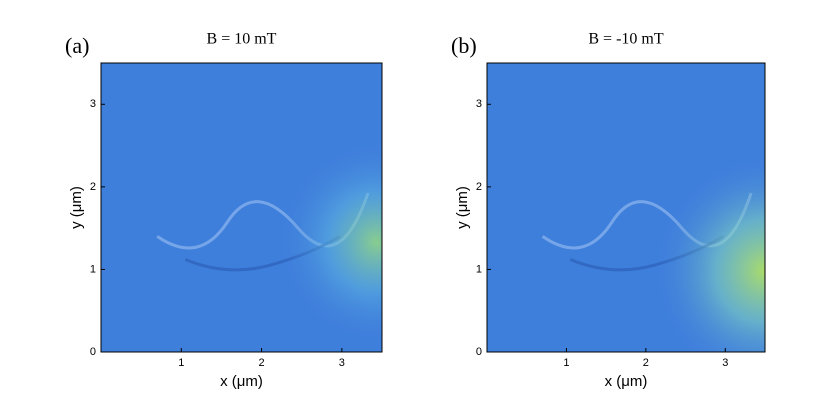 The width and height of the screenshot is (817, 408). What do you see at coordinates (464, 45) in the screenshot?
I see `panel-label: (b)` at bounding box center [464, 45].